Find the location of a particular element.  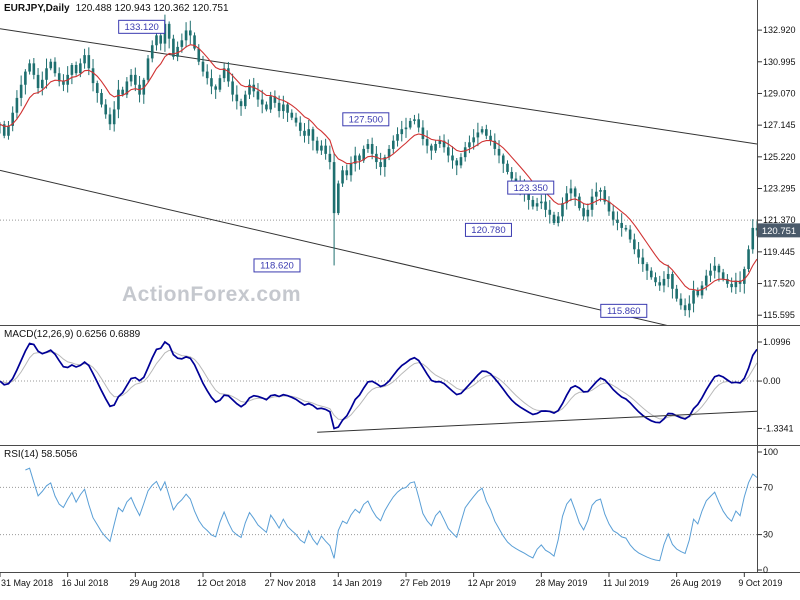

y-axis-label: 125.220 is located at coordinates (779, 157).